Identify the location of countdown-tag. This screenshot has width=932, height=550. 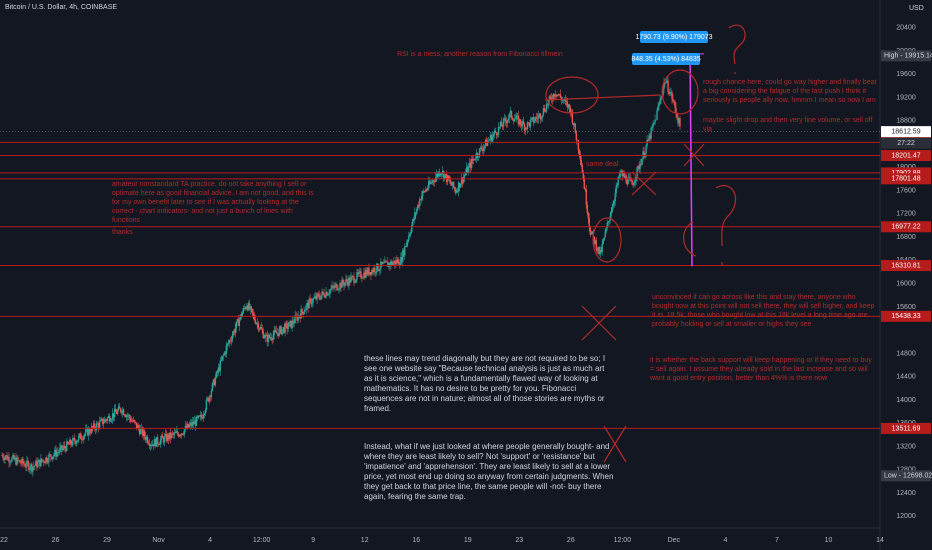
(906, 143).